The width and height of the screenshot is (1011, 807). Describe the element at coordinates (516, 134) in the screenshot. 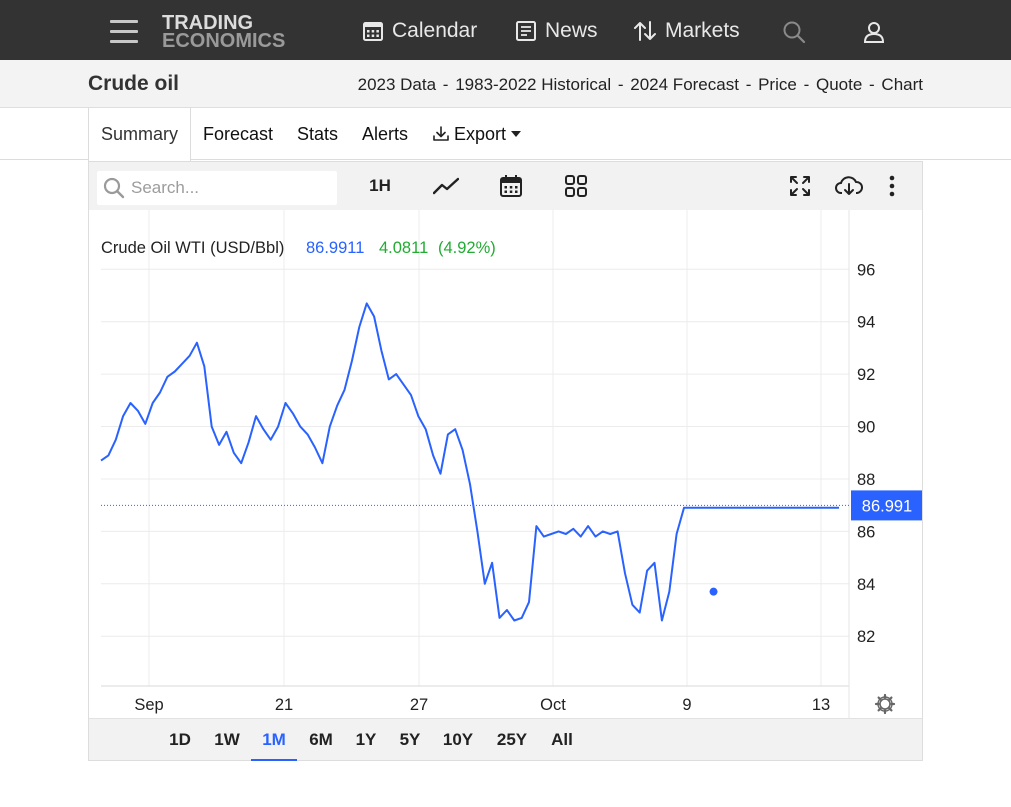

I see `caret-down-icon` at that location.